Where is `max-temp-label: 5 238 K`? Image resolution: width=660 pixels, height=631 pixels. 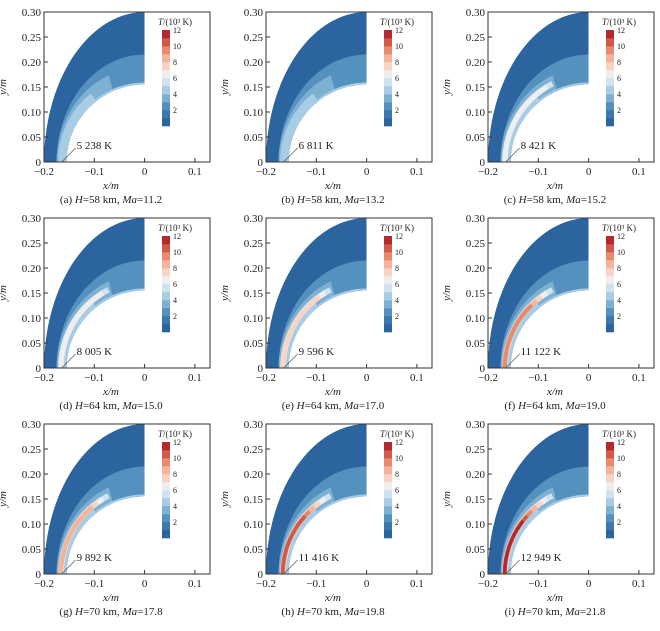
max-temp-label: 5 238 K is located at coordinates (95, 146).